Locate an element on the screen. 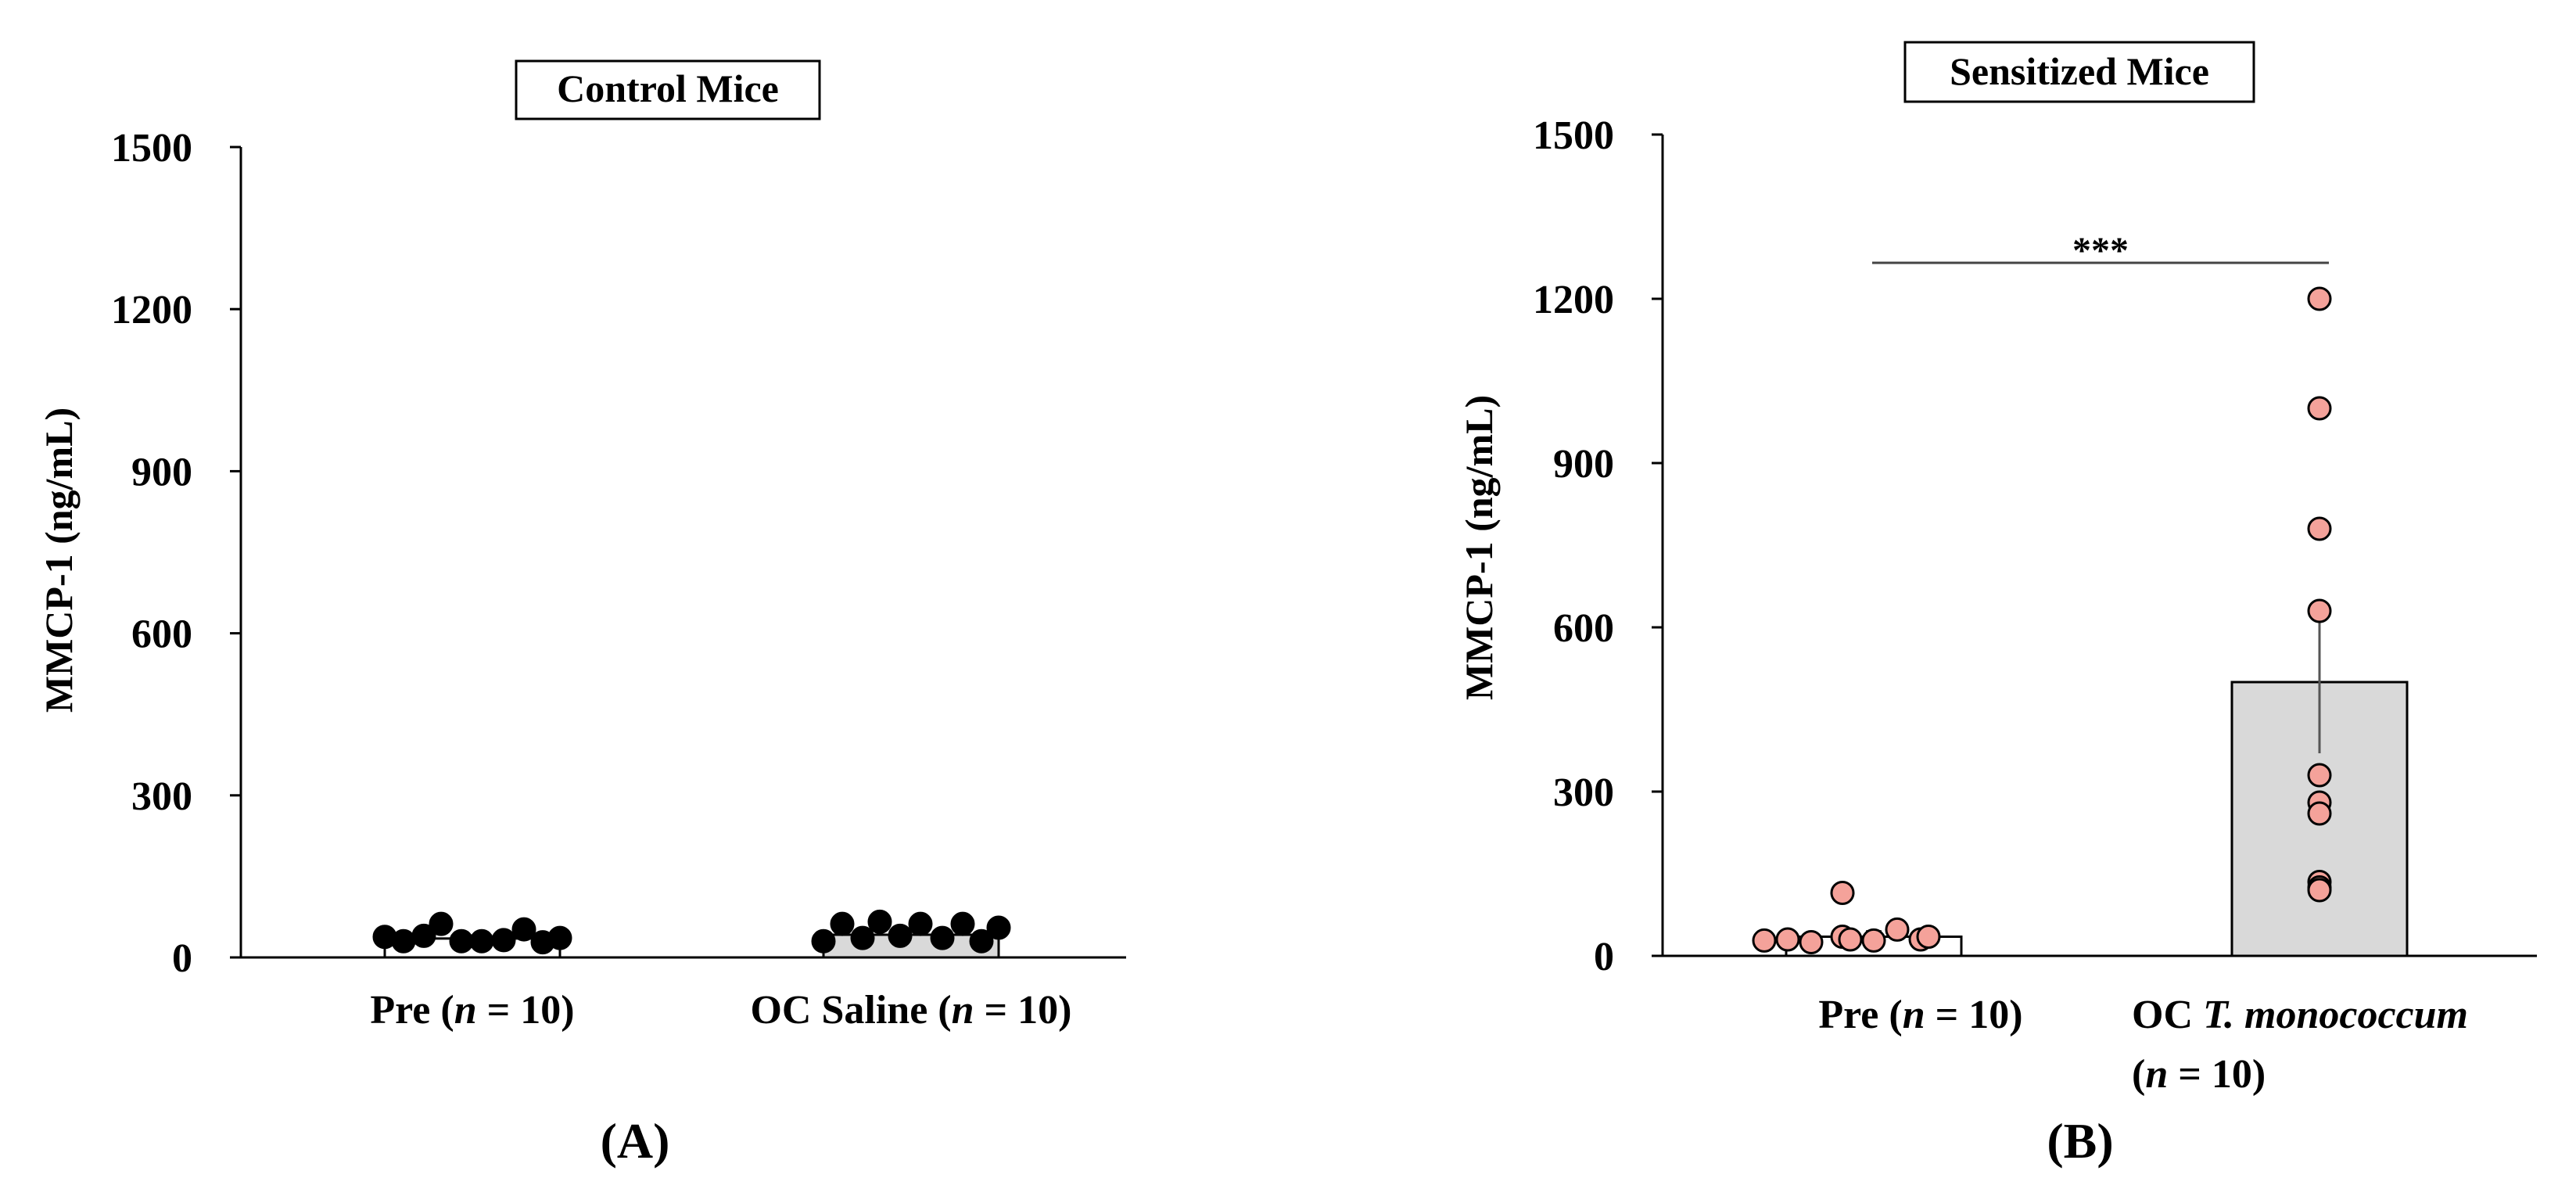 The width and height of the screenshot is (2576, 1196). panel-a-category-label-pre: Pre (n = 10) is located at coordinates (472, 1011).